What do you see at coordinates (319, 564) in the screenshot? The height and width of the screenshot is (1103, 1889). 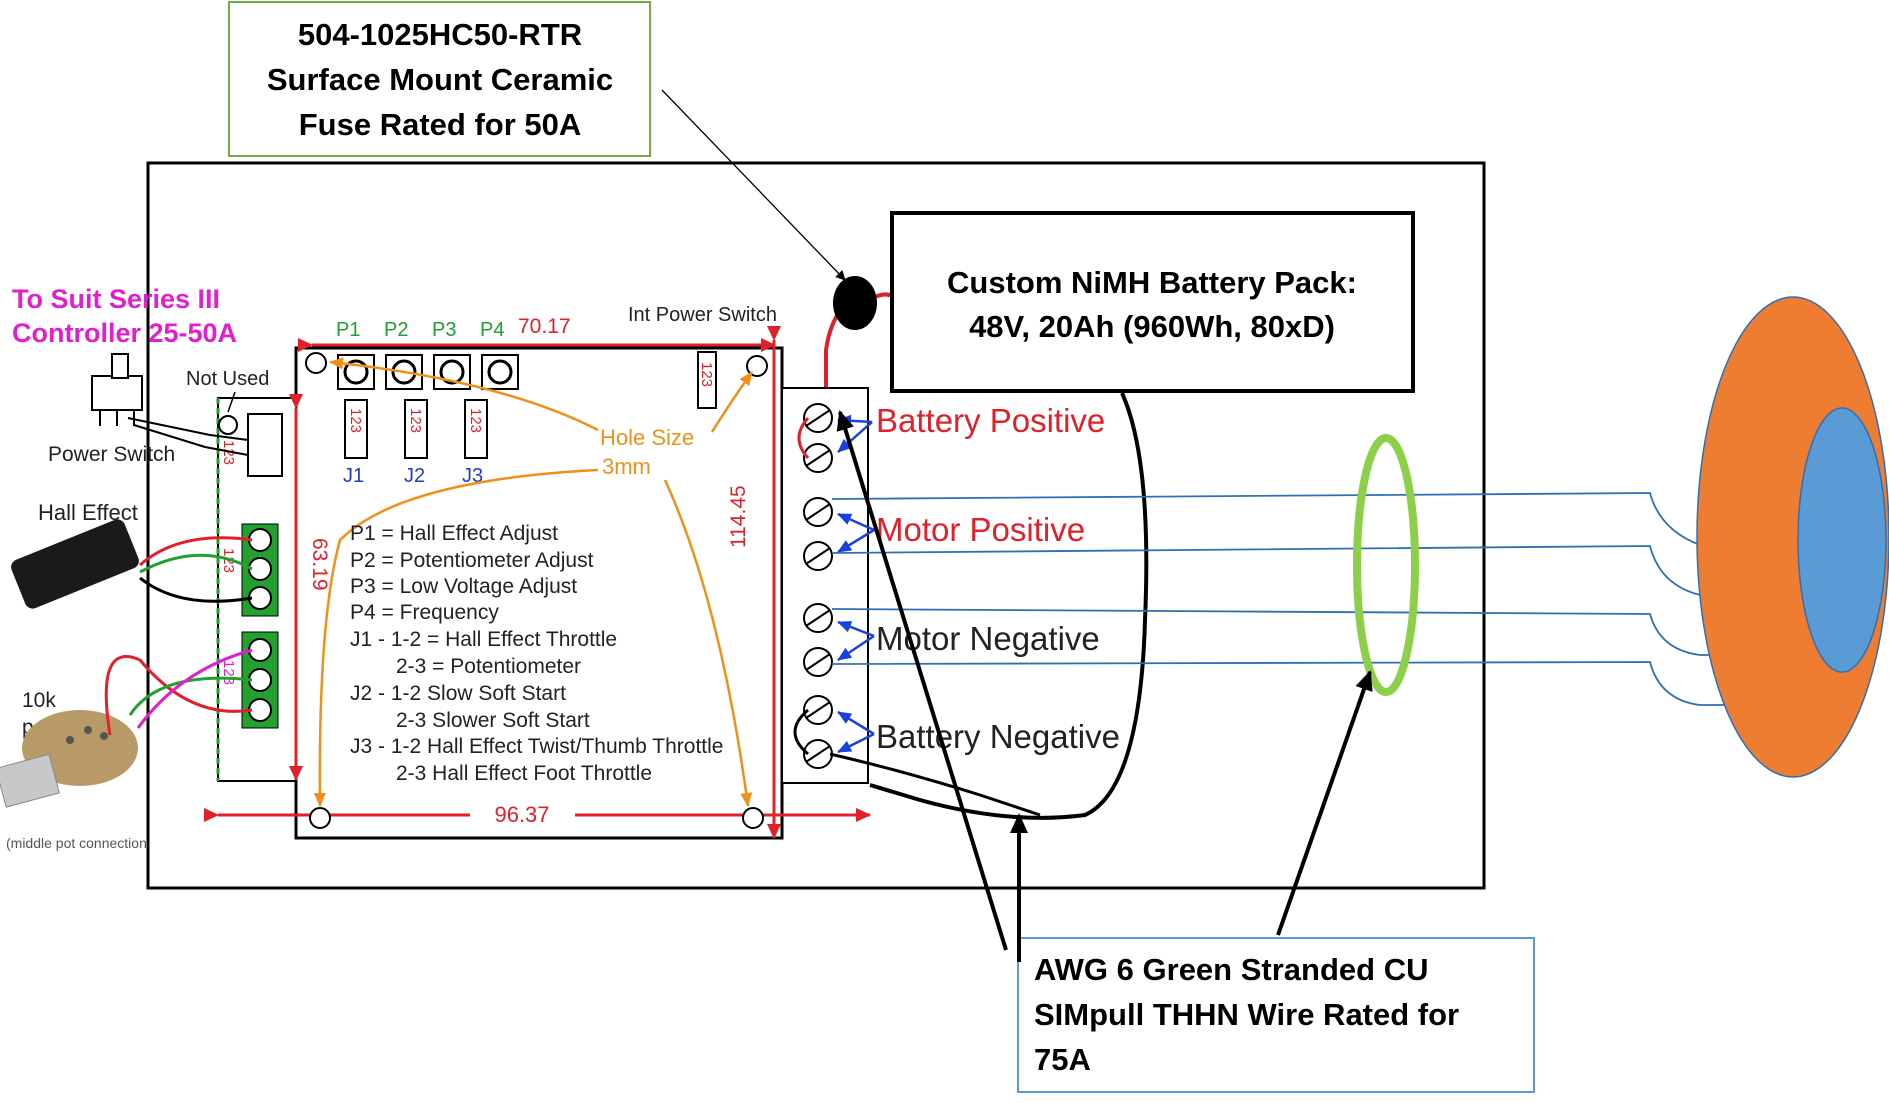 I see `left-dimension-label: 63.19` at bounding box center [319, 564].